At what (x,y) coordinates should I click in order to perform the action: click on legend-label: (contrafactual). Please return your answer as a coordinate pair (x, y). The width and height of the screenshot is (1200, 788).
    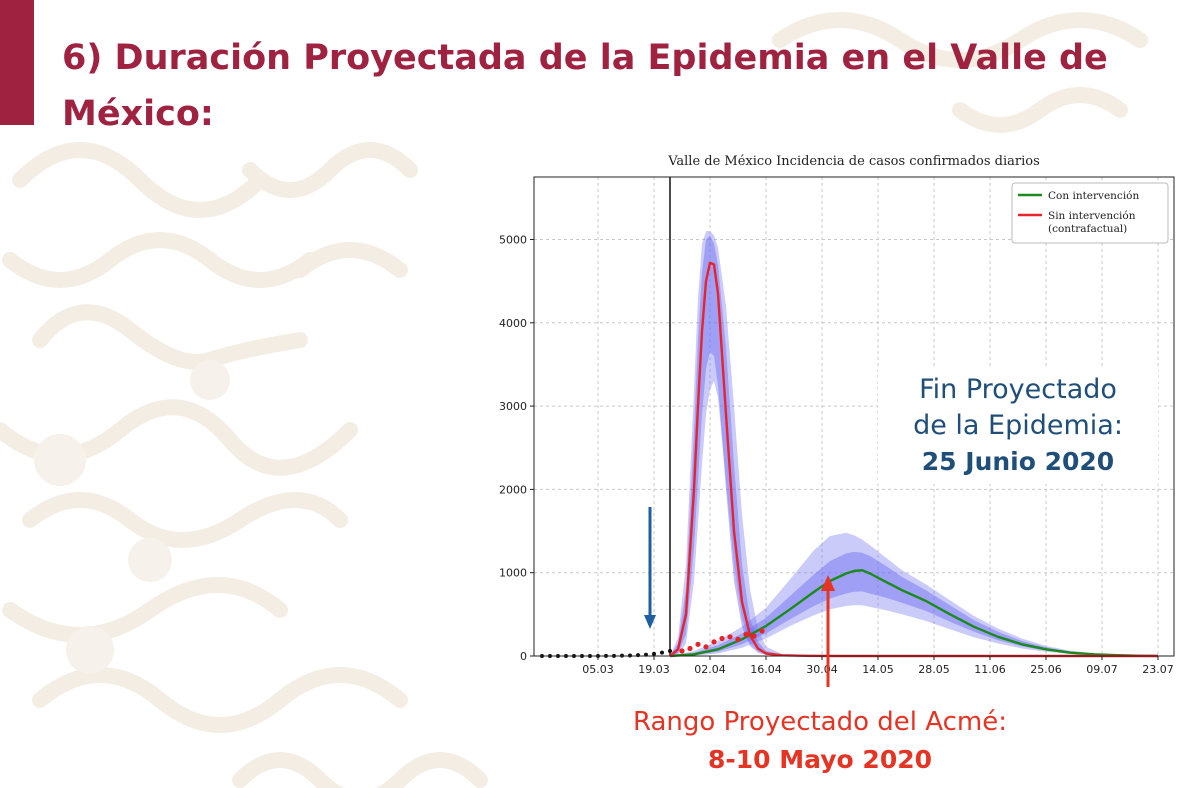
    Looking at the image, I should click on (1087, 229).